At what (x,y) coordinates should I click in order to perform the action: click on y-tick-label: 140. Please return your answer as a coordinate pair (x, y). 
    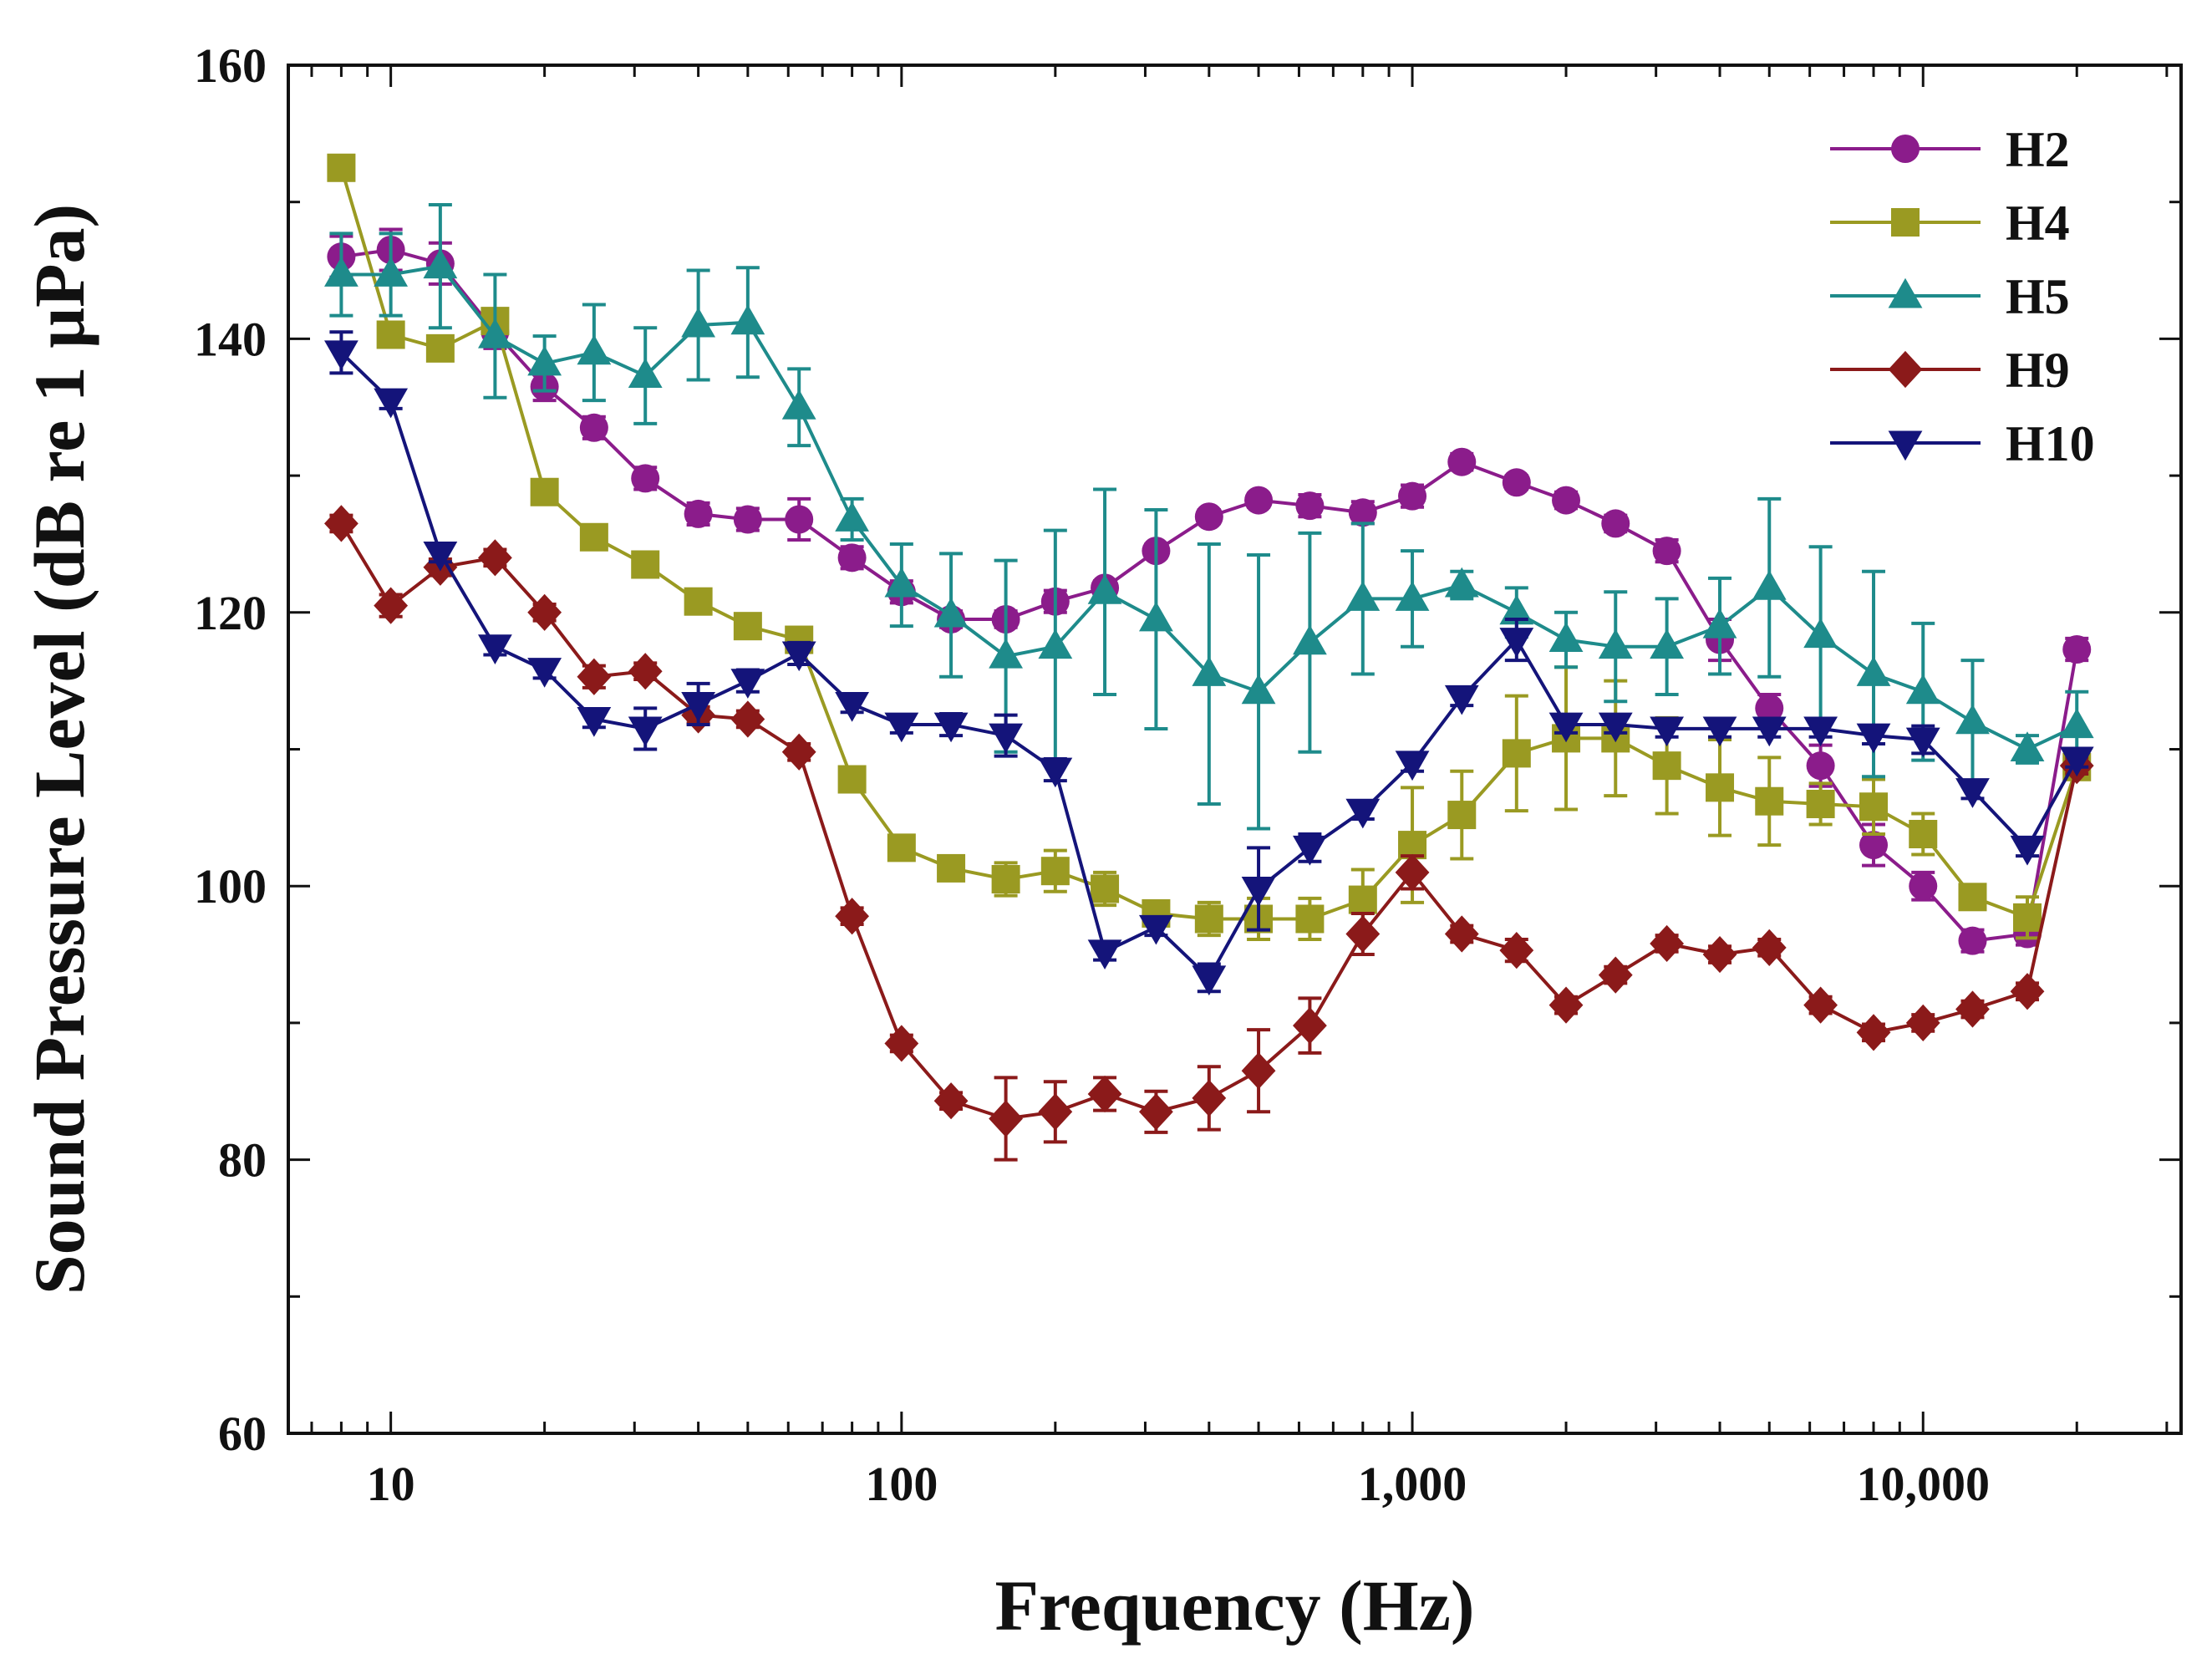
    Looking at the image, I should click on (231, 339).